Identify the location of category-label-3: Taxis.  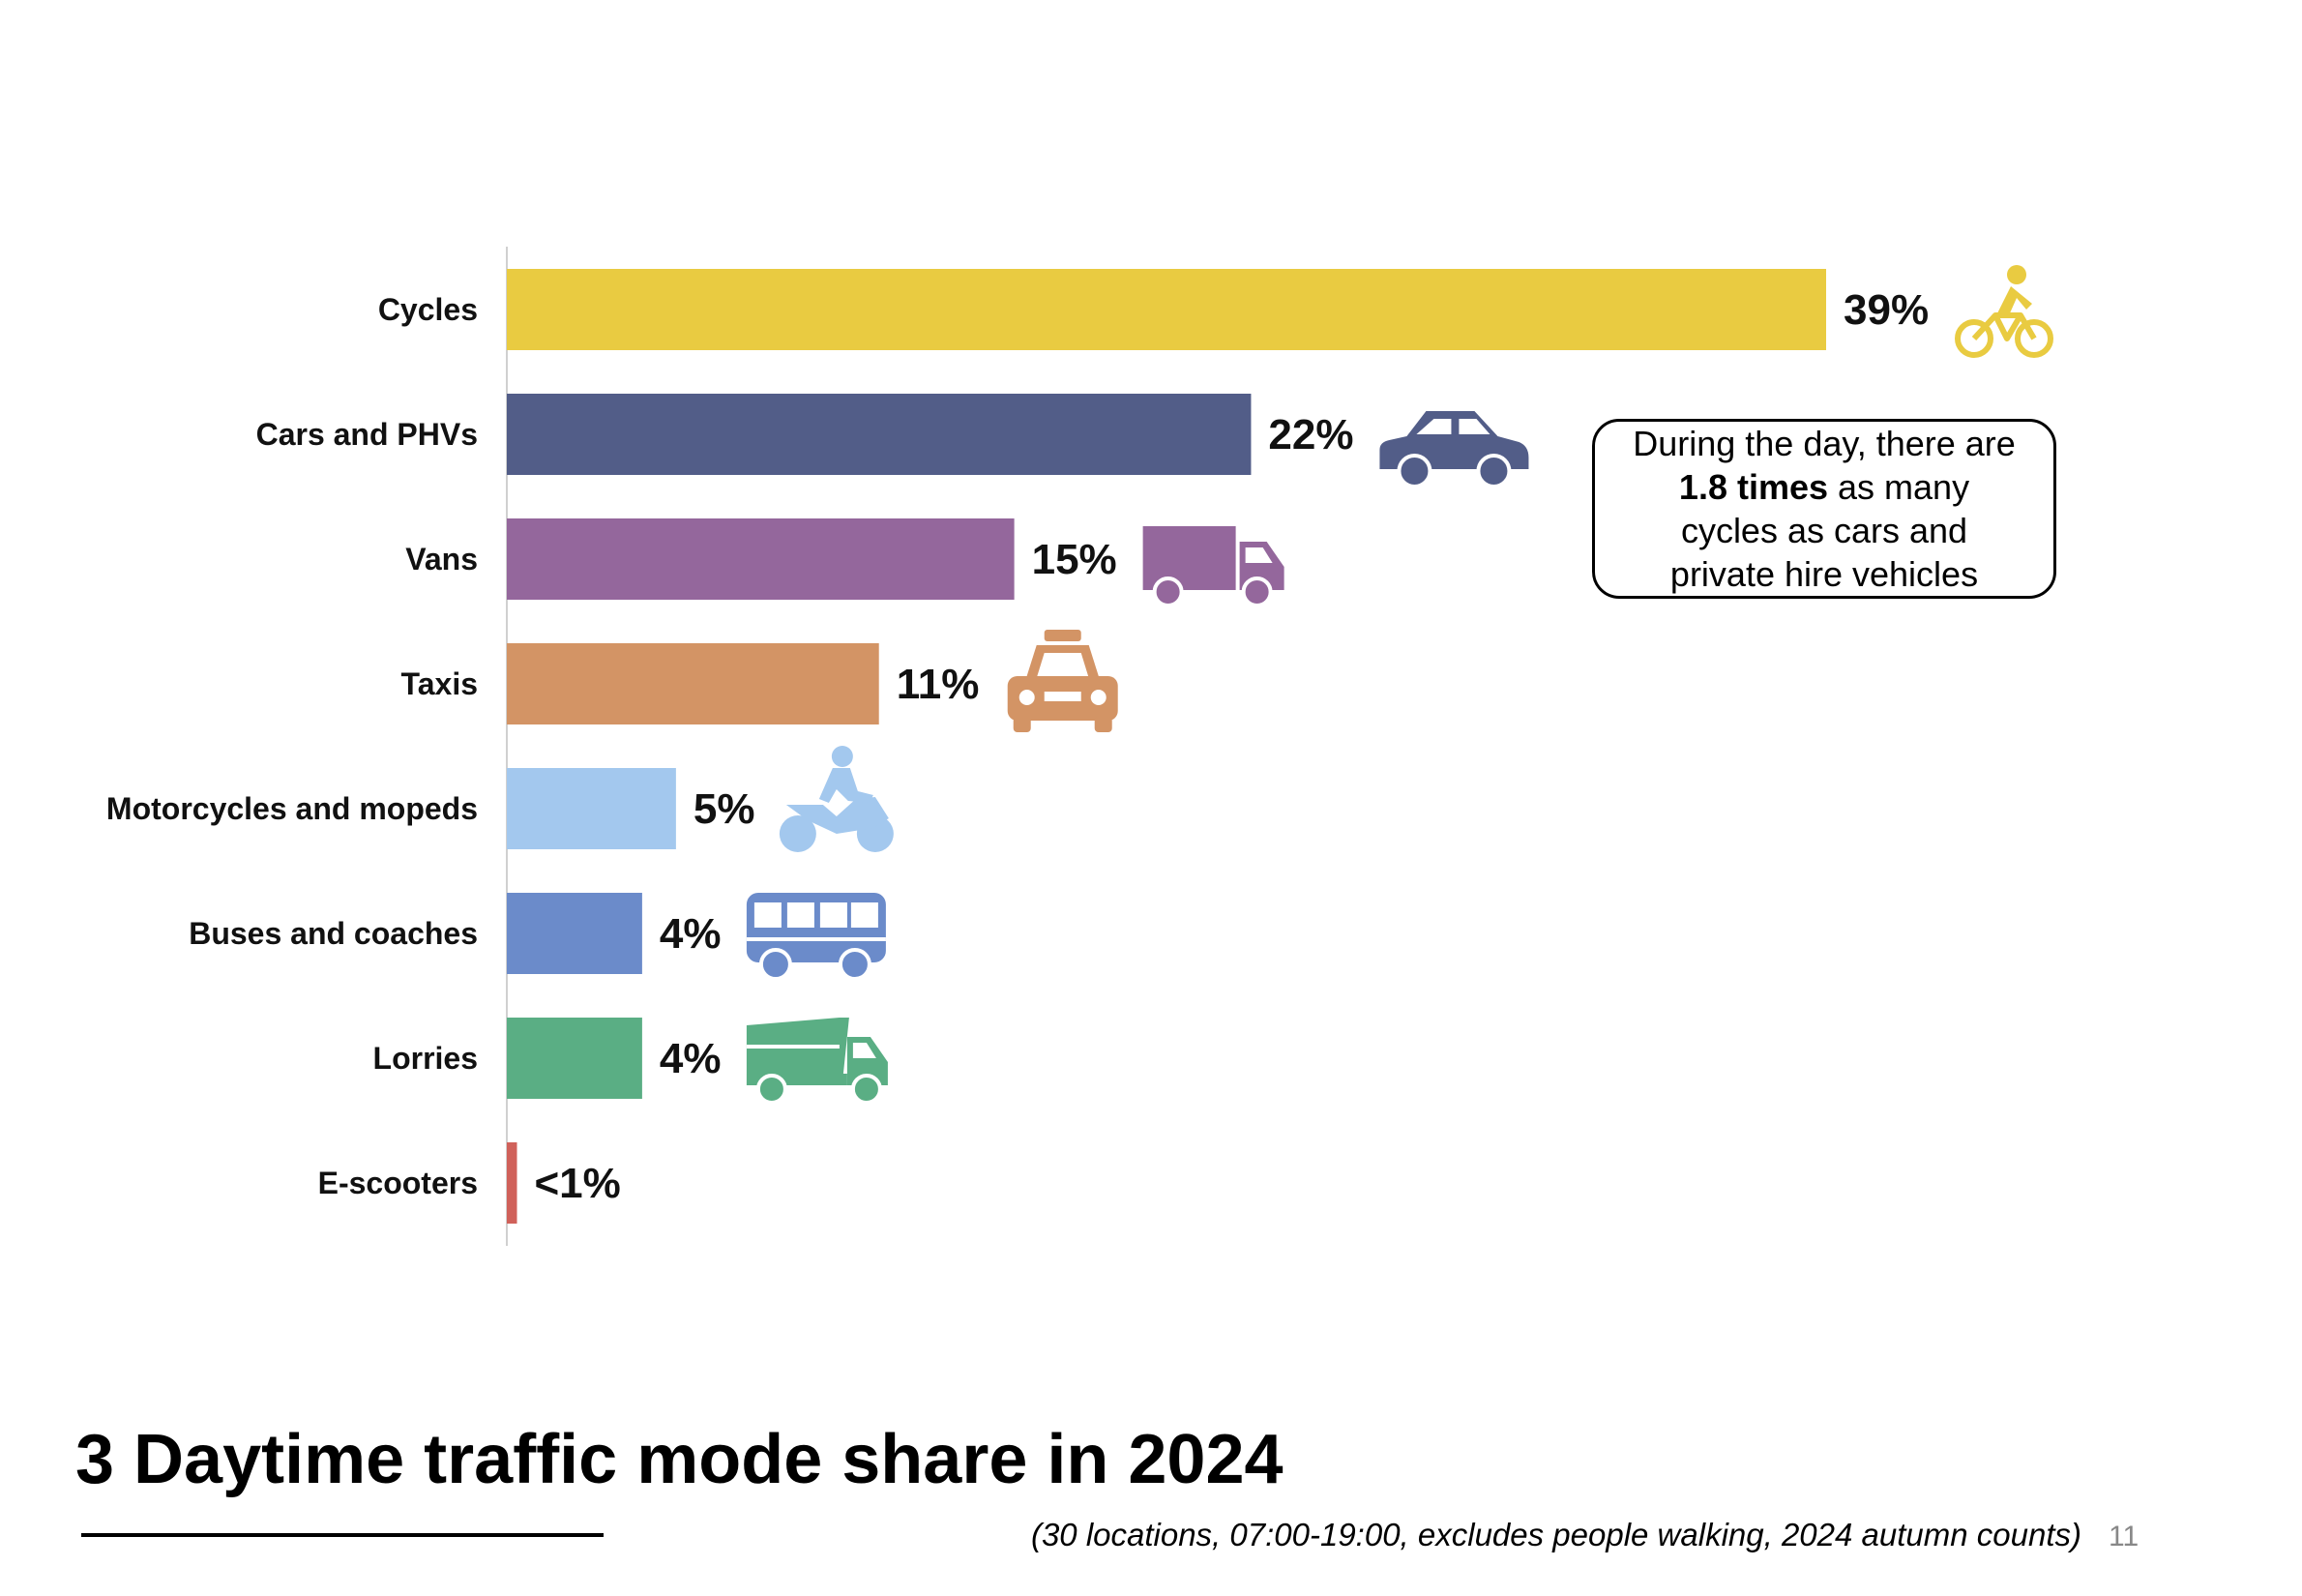
(439, 683).